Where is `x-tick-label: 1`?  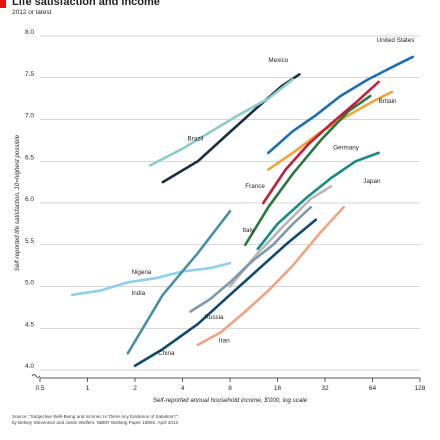 x-tick-label: 1 is located at coordinates (88, 388).